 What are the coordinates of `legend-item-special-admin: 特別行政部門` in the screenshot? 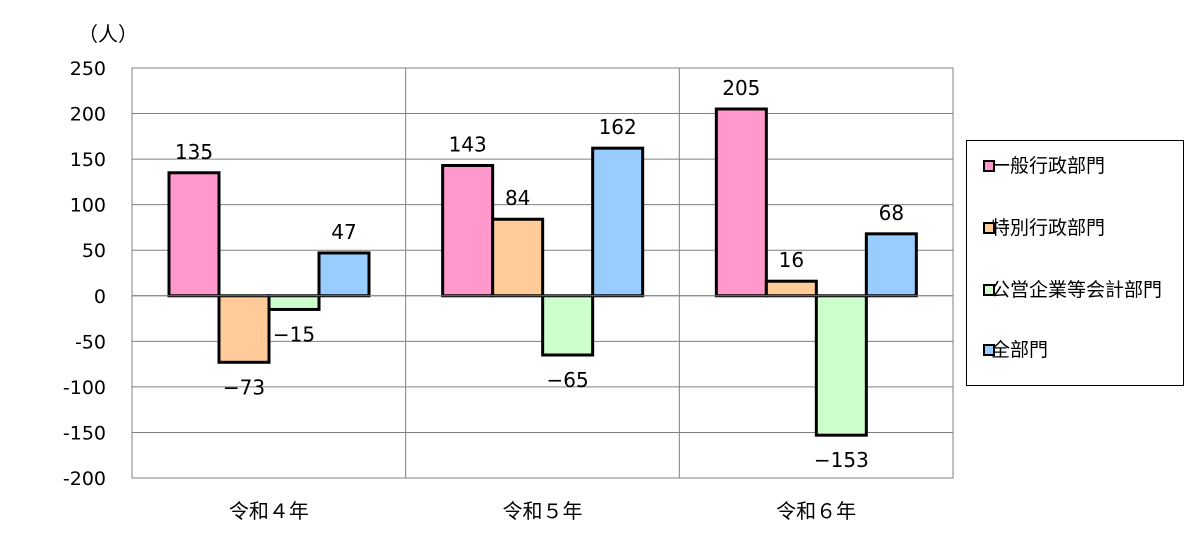 It's located at (1077, 228).